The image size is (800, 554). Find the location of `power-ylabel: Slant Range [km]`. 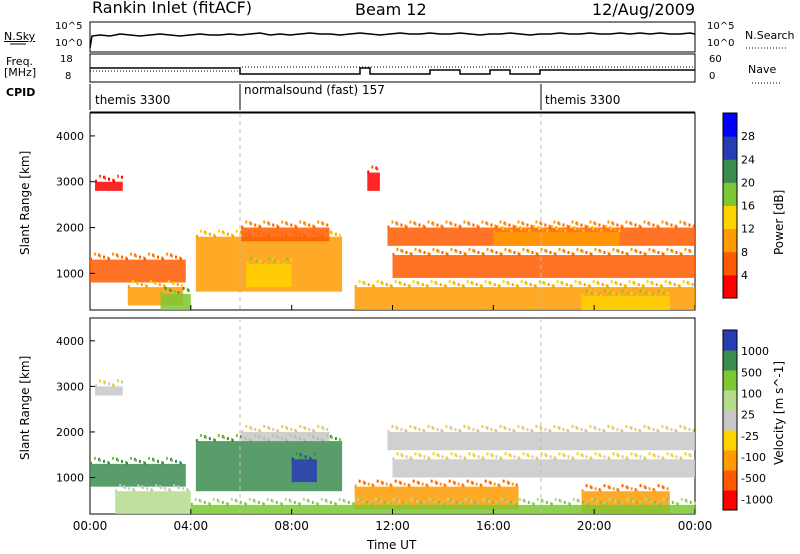

power-ylabel: Slant Range [km] is located at coordinates (25, 202).